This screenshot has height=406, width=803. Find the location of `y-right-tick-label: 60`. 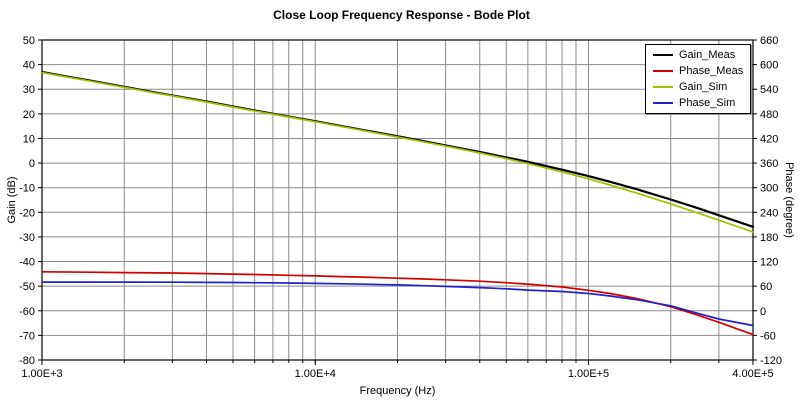

y-right-tick-label: 60 is located at coordinates (766, 287).